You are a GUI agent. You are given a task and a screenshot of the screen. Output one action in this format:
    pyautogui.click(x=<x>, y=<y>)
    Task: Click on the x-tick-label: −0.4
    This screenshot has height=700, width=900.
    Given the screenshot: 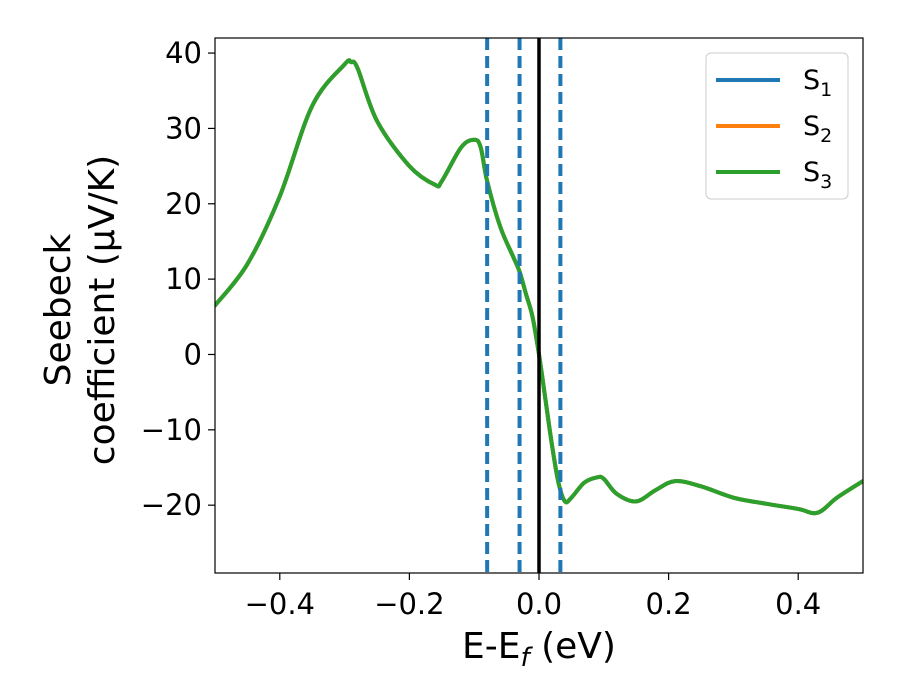 What is the action you would take?
    pyautogui.click(x=280, y=604)
    